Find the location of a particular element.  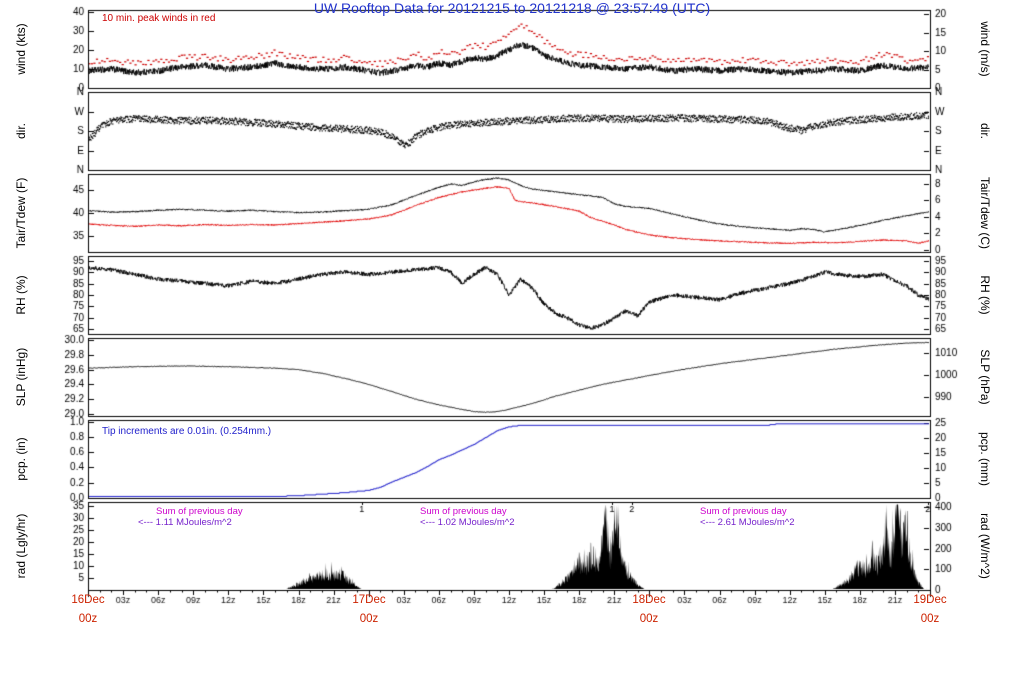

rad-sum-note-3-line2: <--- 2.61 MJoules/m^2 is located at coordinates (747, 522).